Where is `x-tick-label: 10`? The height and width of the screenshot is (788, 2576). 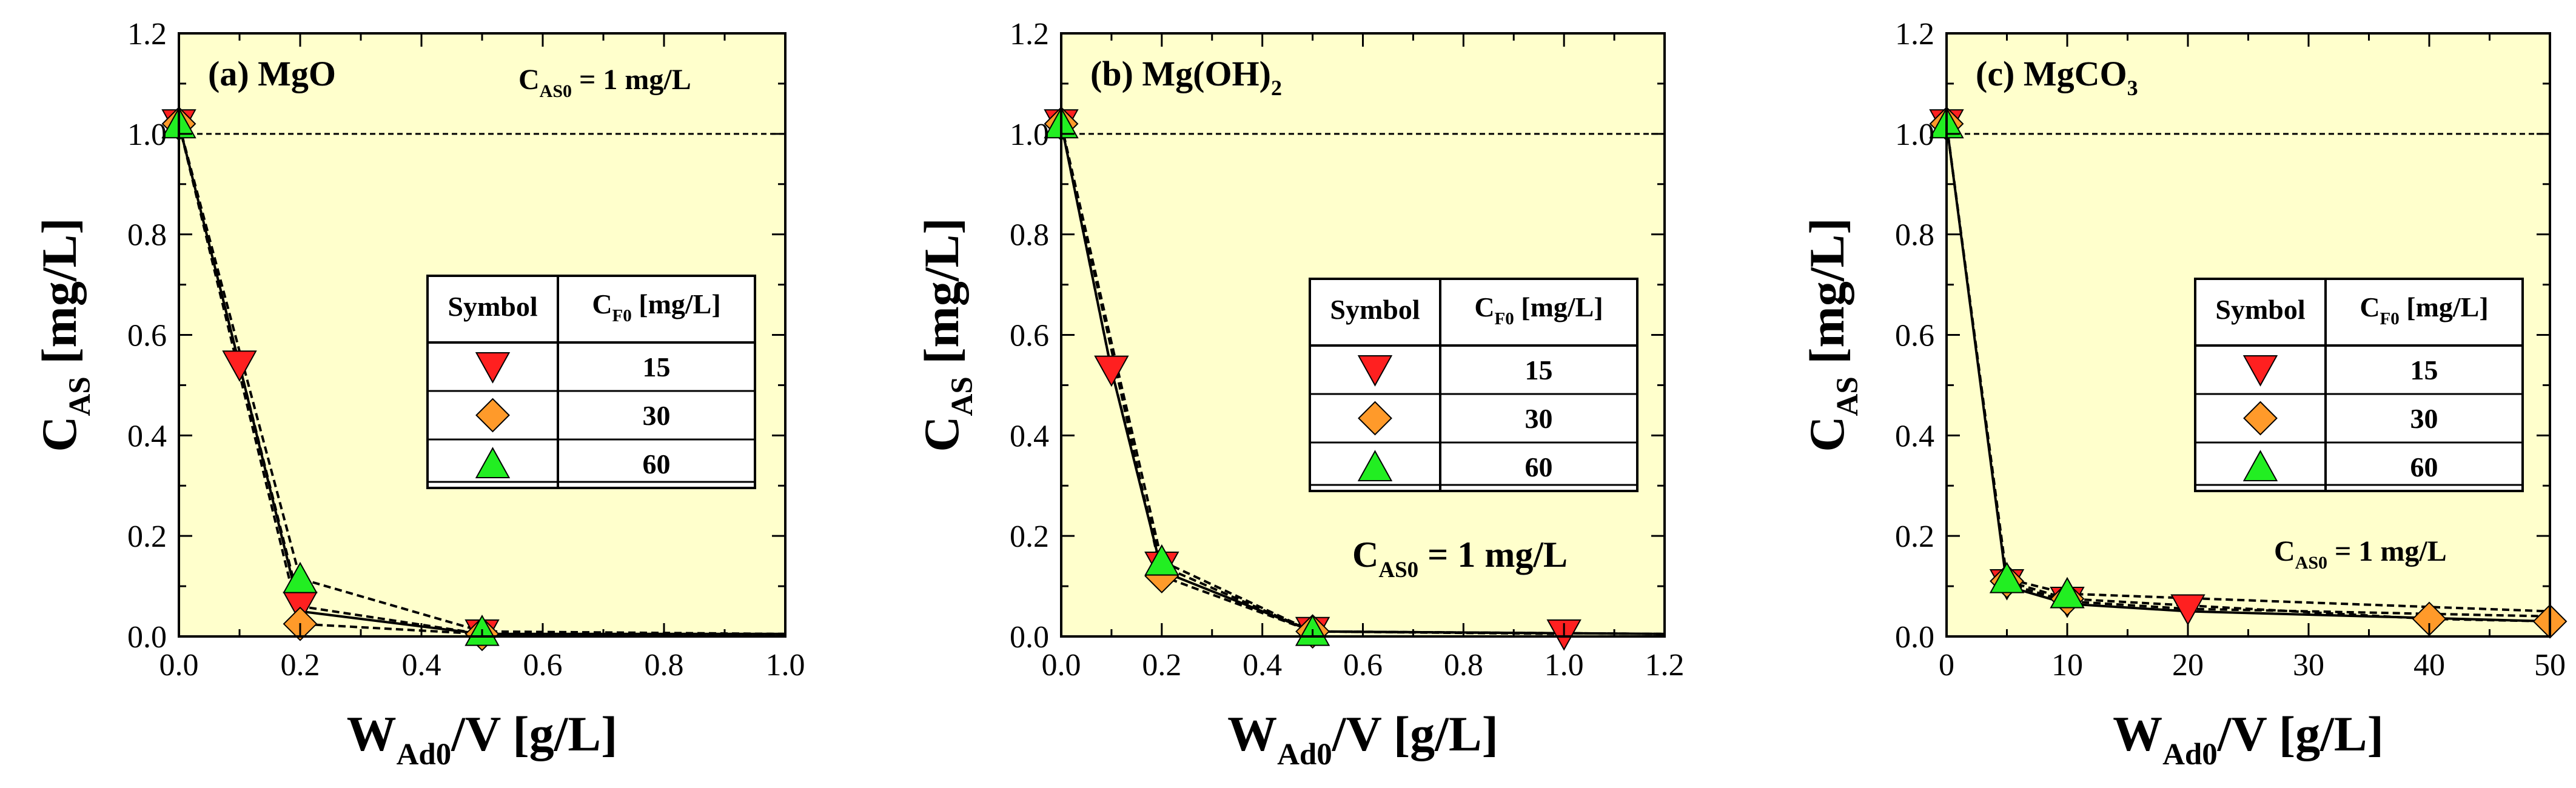 x-tick-label: 10 is located at coordinates (2067, 665).